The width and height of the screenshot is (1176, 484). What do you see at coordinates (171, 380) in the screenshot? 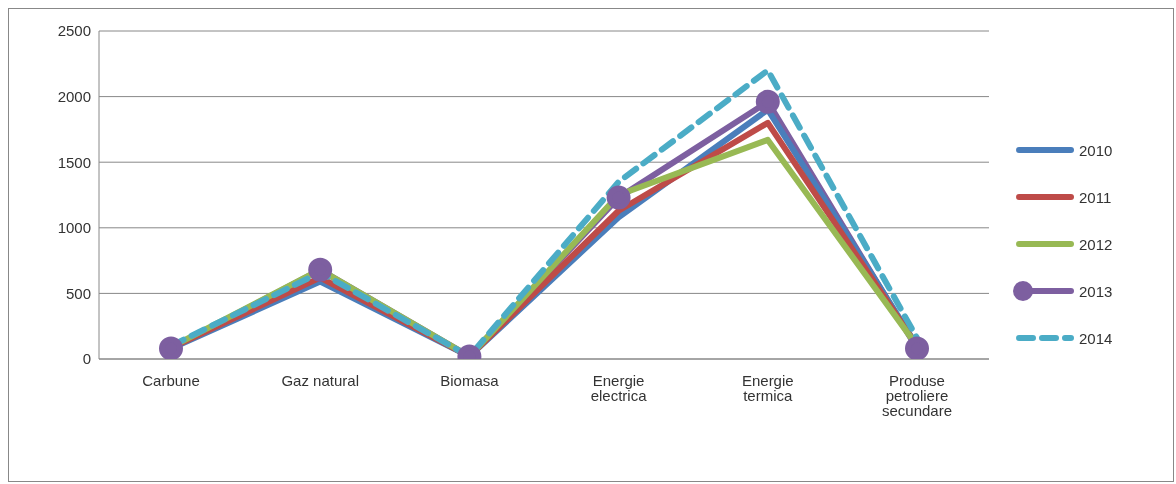
I see `x-tick-label: Carbune` at bounding box center [171, 380].